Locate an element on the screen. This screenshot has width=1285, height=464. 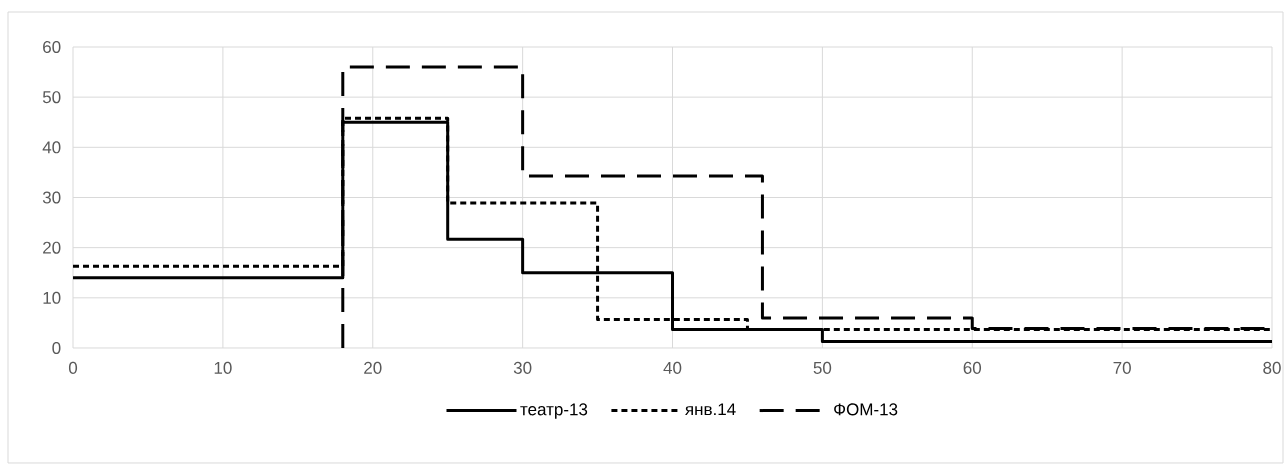
x-tick-label: 0 is located at coordinates (73, 367).